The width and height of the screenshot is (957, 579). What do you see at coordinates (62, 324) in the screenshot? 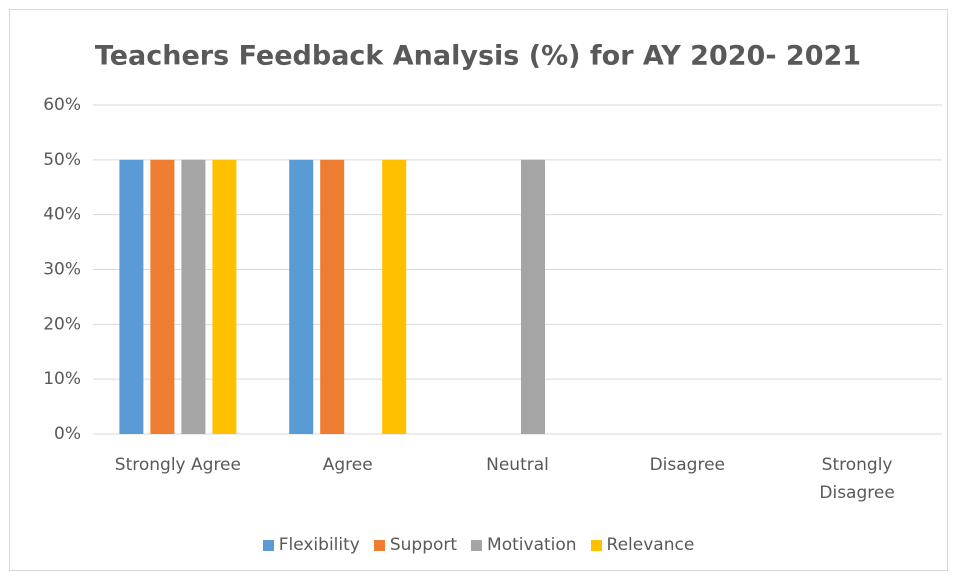
I see `y-tick-label: 20%` at bounding box center [62, 324].